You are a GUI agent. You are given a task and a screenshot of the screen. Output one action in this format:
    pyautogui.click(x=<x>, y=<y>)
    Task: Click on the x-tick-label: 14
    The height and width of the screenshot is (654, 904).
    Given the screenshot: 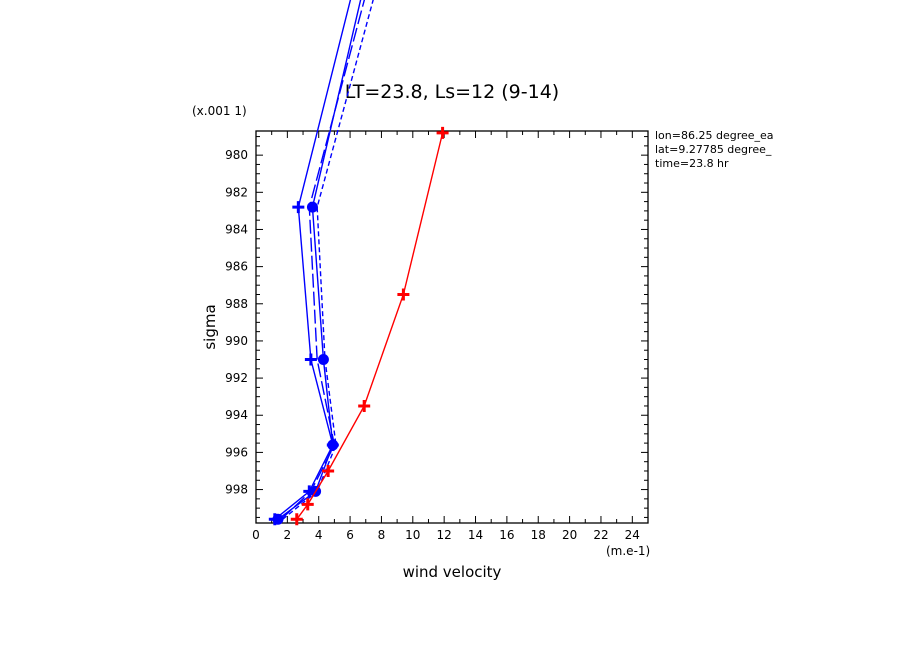 What is the action you would take?
    pyautogui.click(x=475, y=535)
    